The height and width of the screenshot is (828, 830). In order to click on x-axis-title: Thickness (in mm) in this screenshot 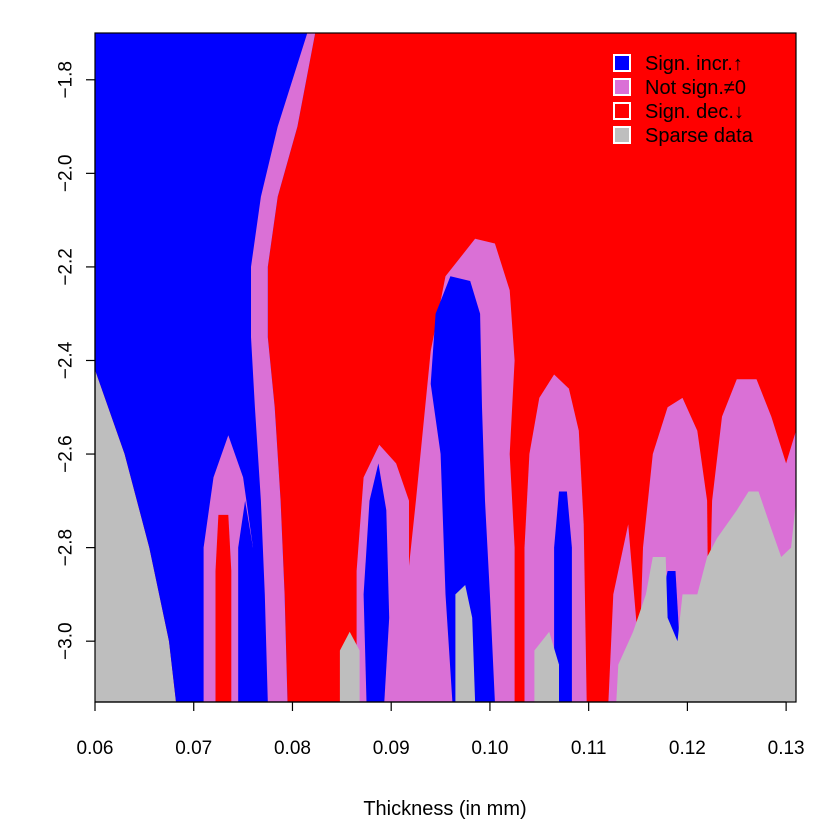, I will do `click(444, 809)`.